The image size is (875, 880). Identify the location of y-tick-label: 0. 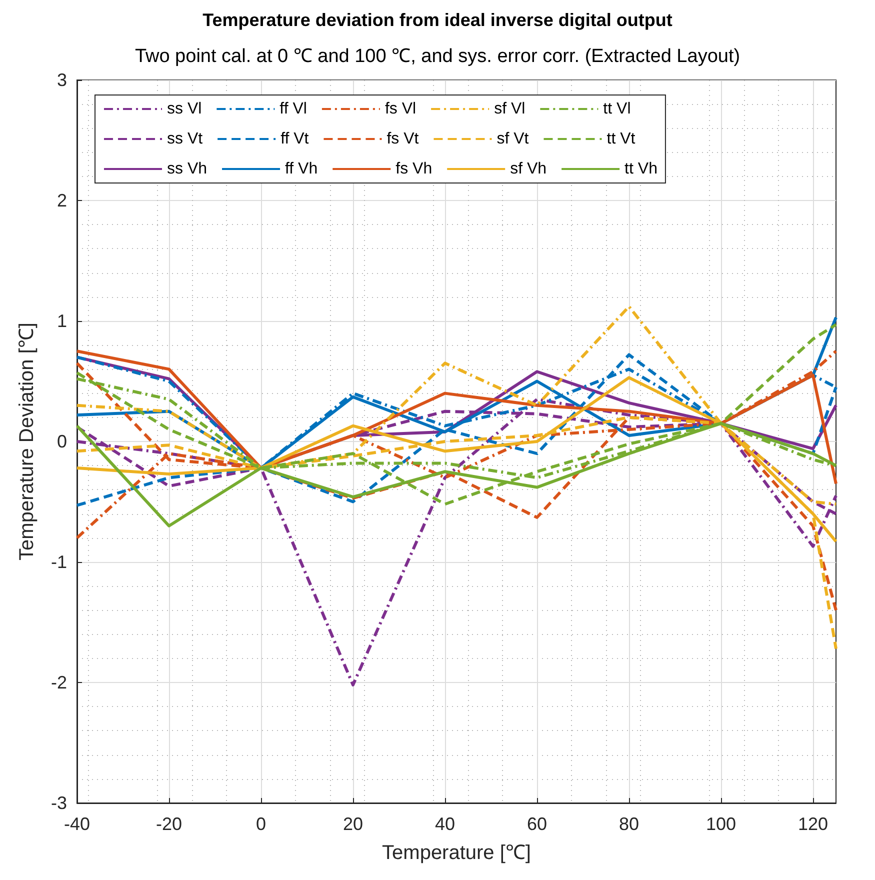
(61, 442).